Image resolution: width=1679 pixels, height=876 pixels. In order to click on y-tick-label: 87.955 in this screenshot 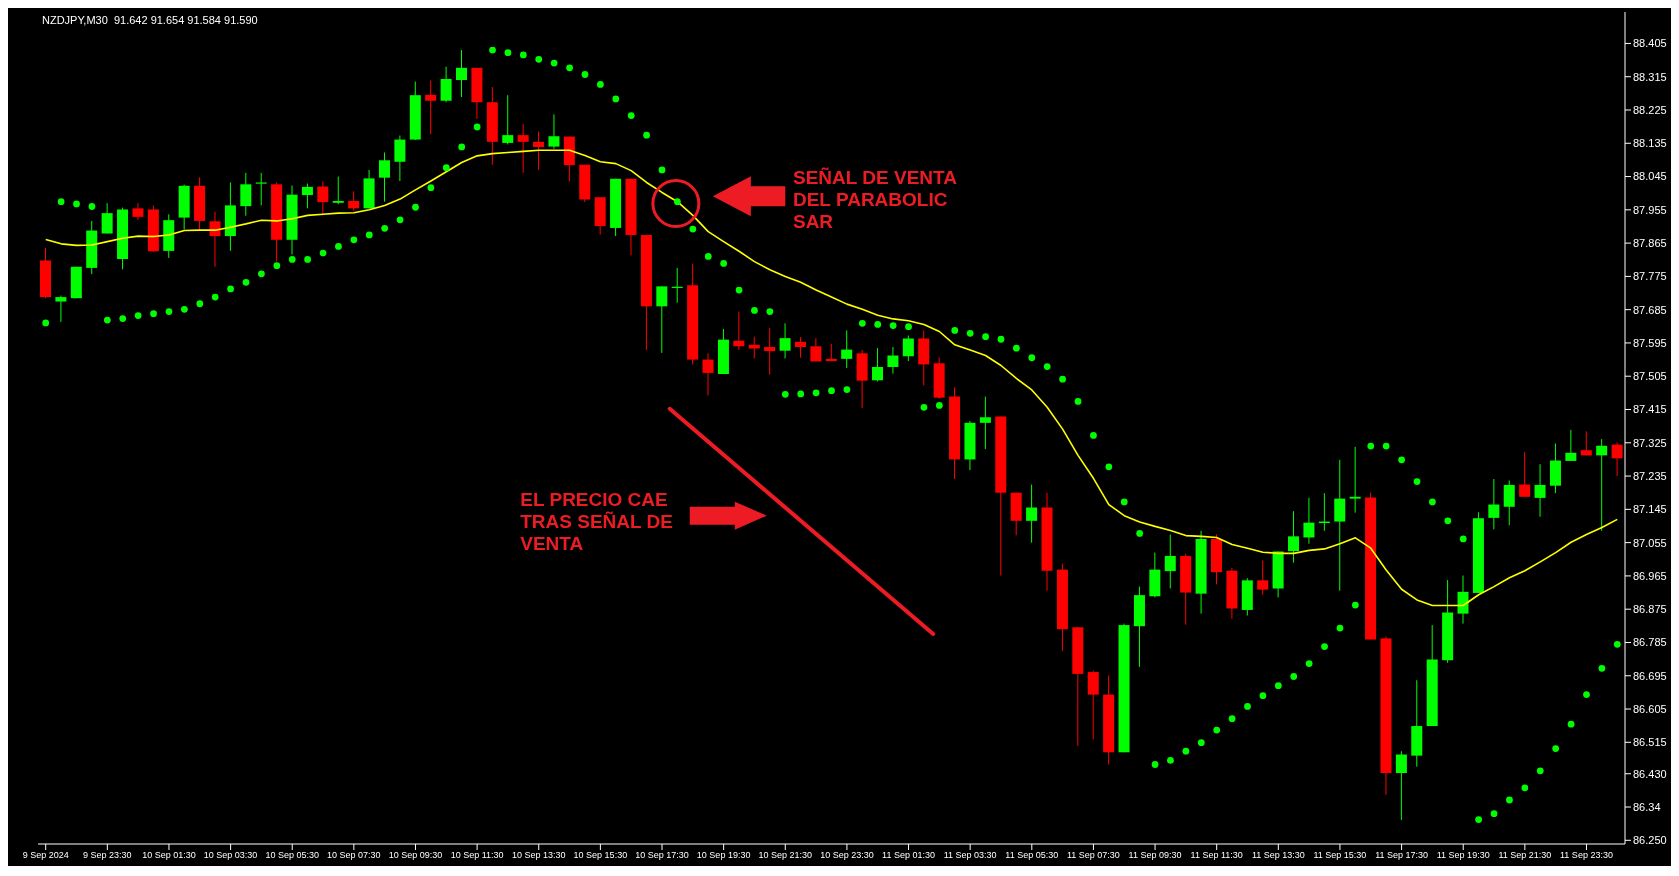, I will do `click(1650, 209)`.